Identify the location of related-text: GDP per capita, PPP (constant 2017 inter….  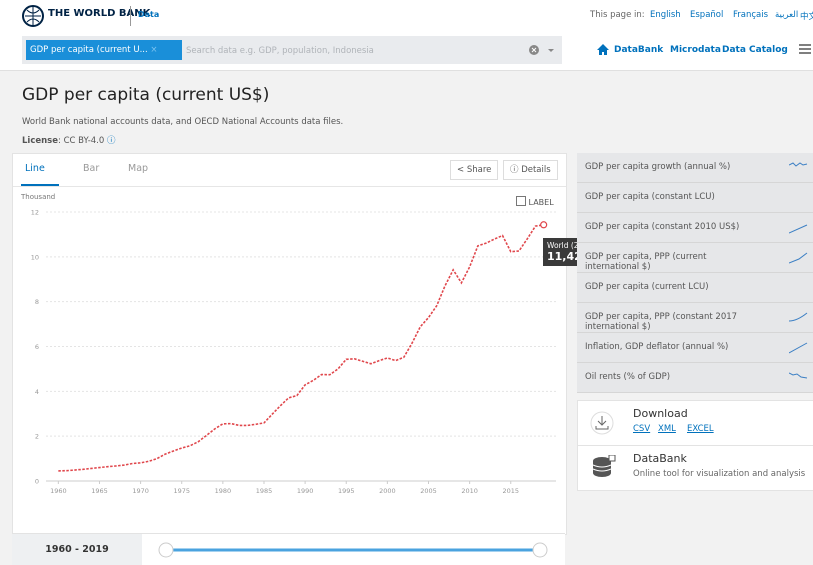
(661, 322).